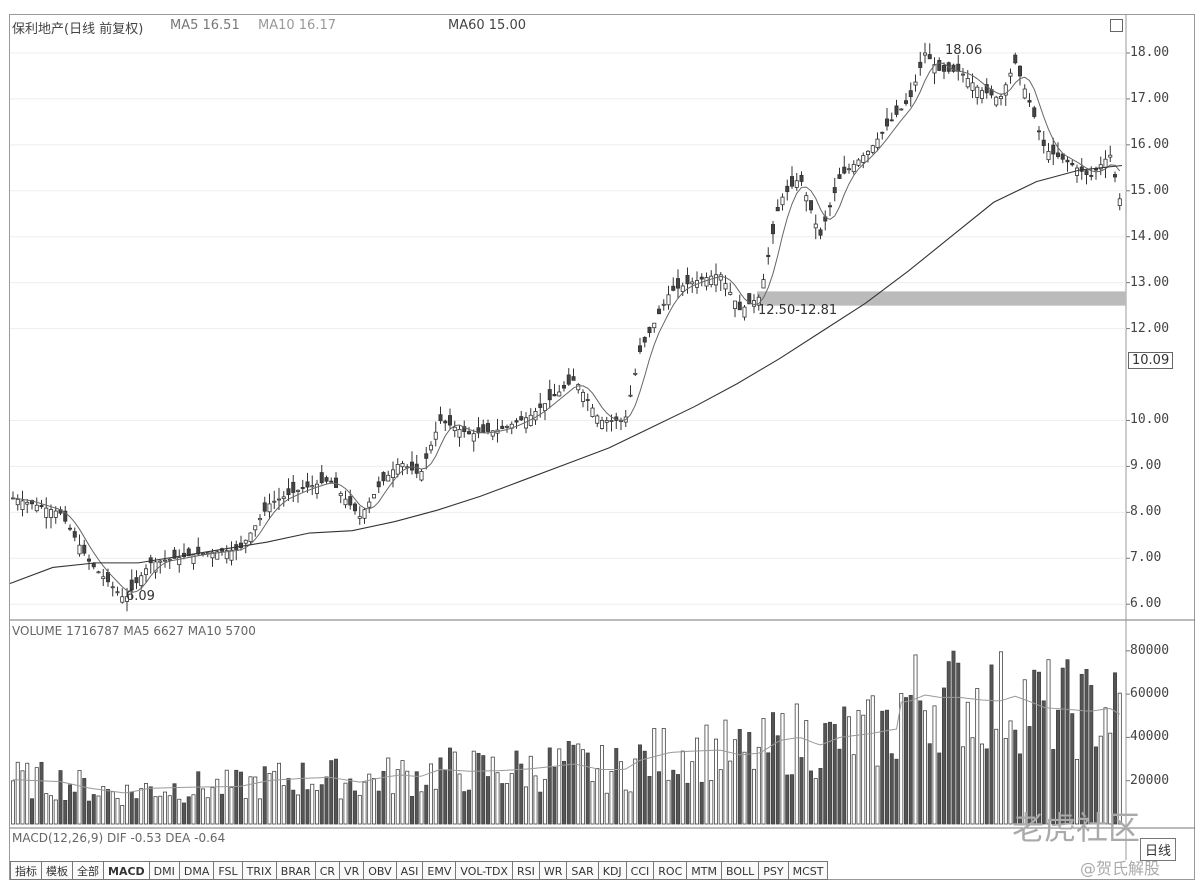 The width and height of the screenshot is (1204, 894). What do you see at coordinates (566, 744) in the screenshot?
I see `volume-ma-line` at bounding box center [566, 744].